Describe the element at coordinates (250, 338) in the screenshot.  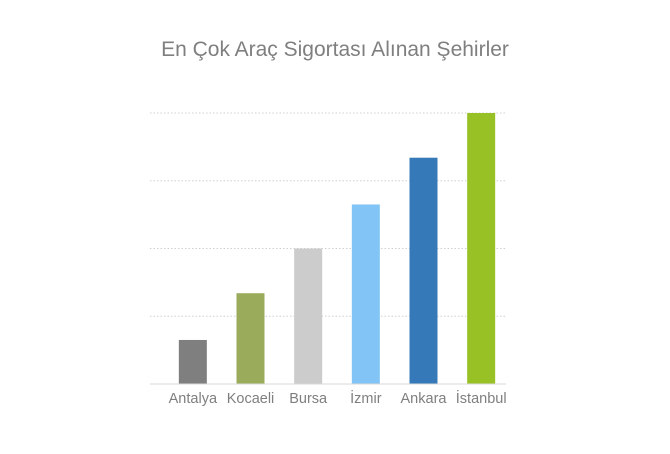
I see `bar-kocaeli` at that location.